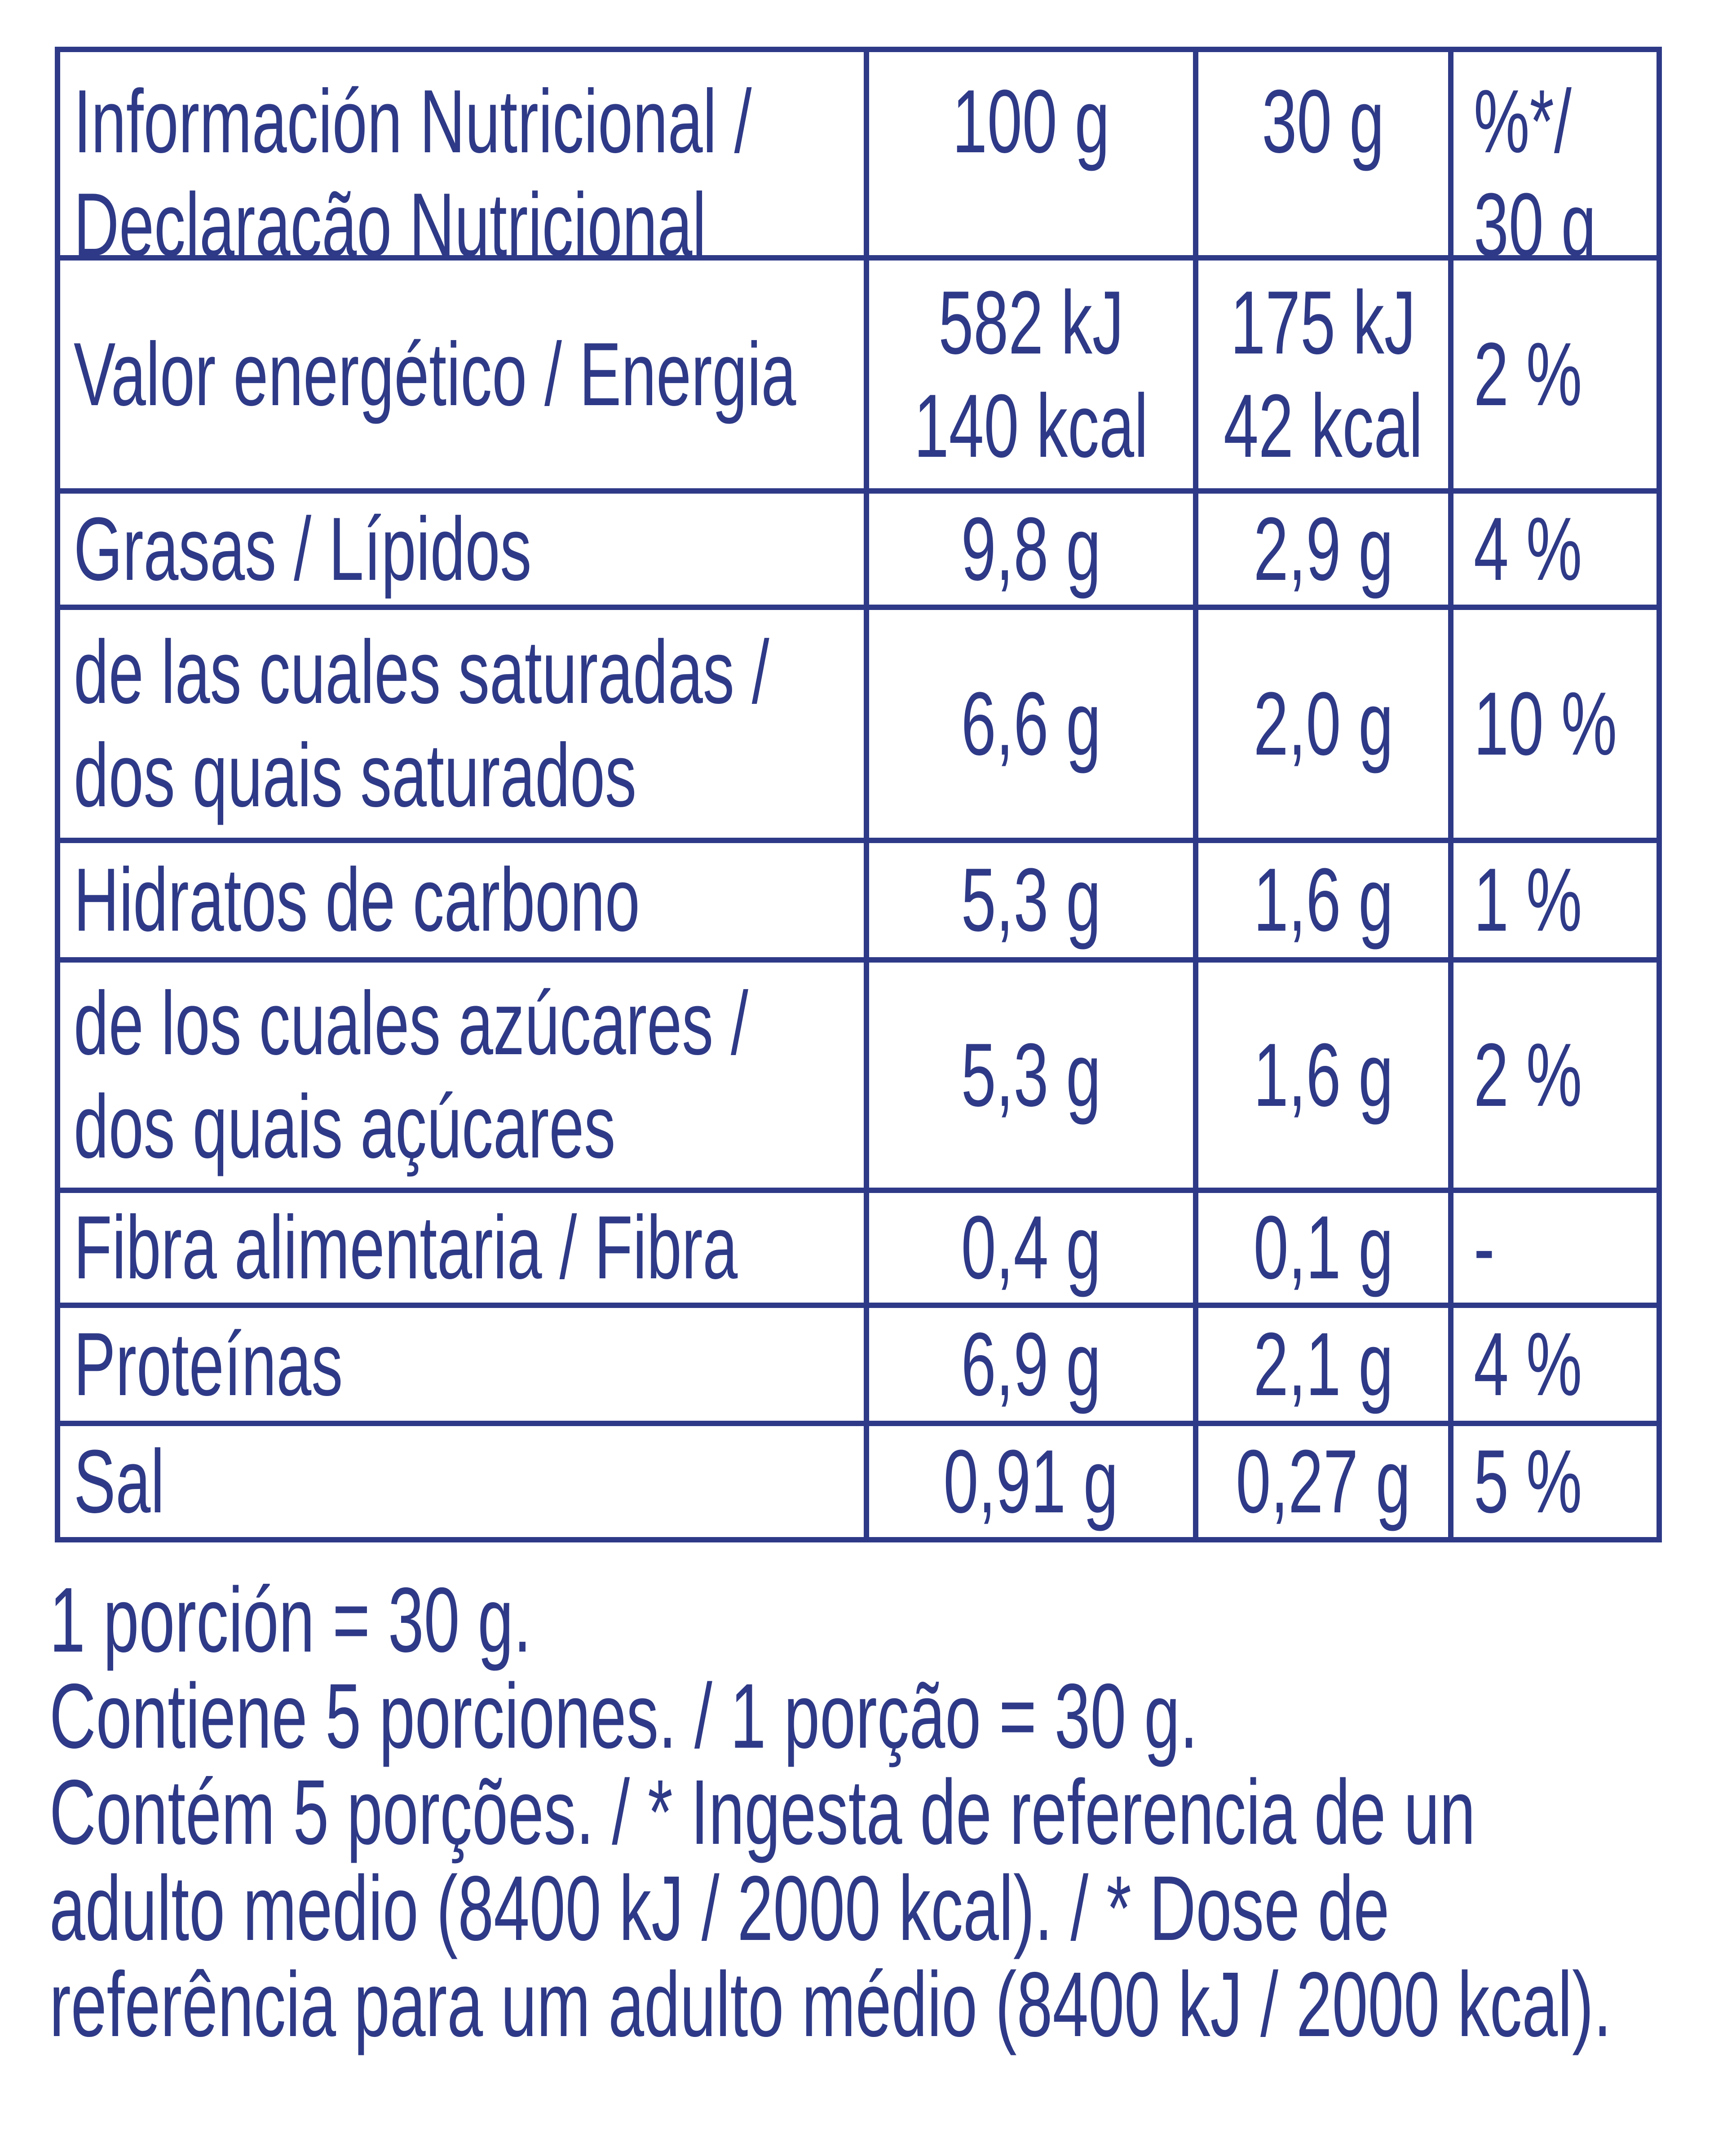 The height and width of the screenshot is (2156, 1714). Describe the element at coordinates (1323, 323) in the screenshot. I see `text-line: 175 kJ` at that location.